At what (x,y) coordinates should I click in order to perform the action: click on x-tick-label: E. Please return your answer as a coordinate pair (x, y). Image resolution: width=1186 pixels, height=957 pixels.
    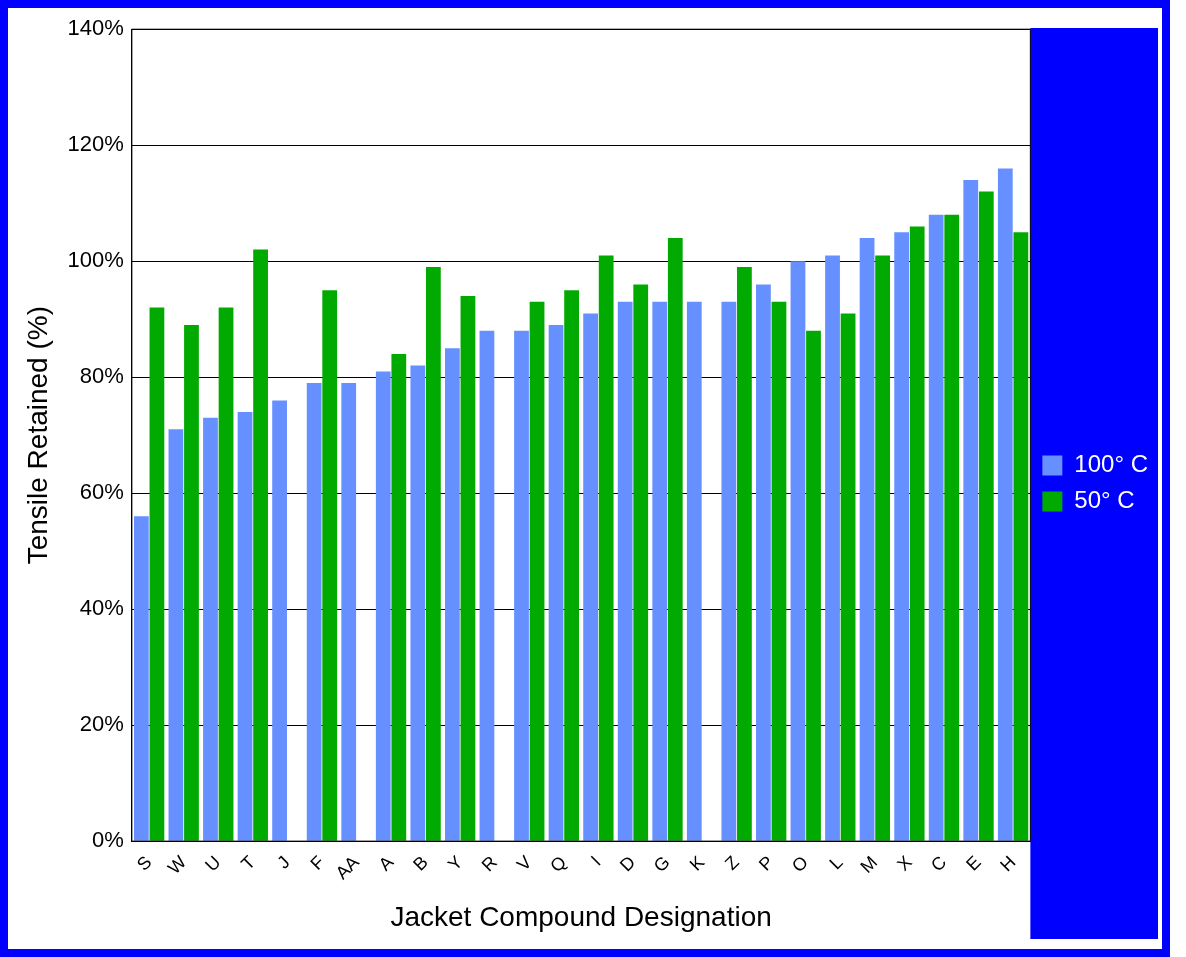
    Looking at the image, I should click on (973, 863).